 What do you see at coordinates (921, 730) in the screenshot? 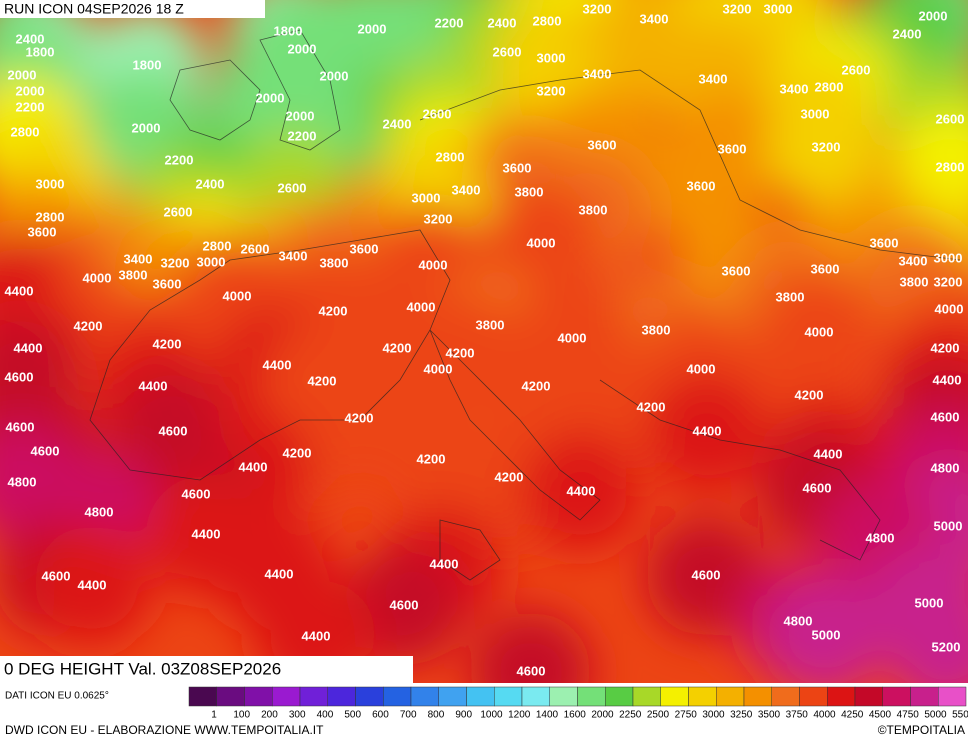
I see `copyright: ©TEMPOITALIA` at bounding box center [921, 730].